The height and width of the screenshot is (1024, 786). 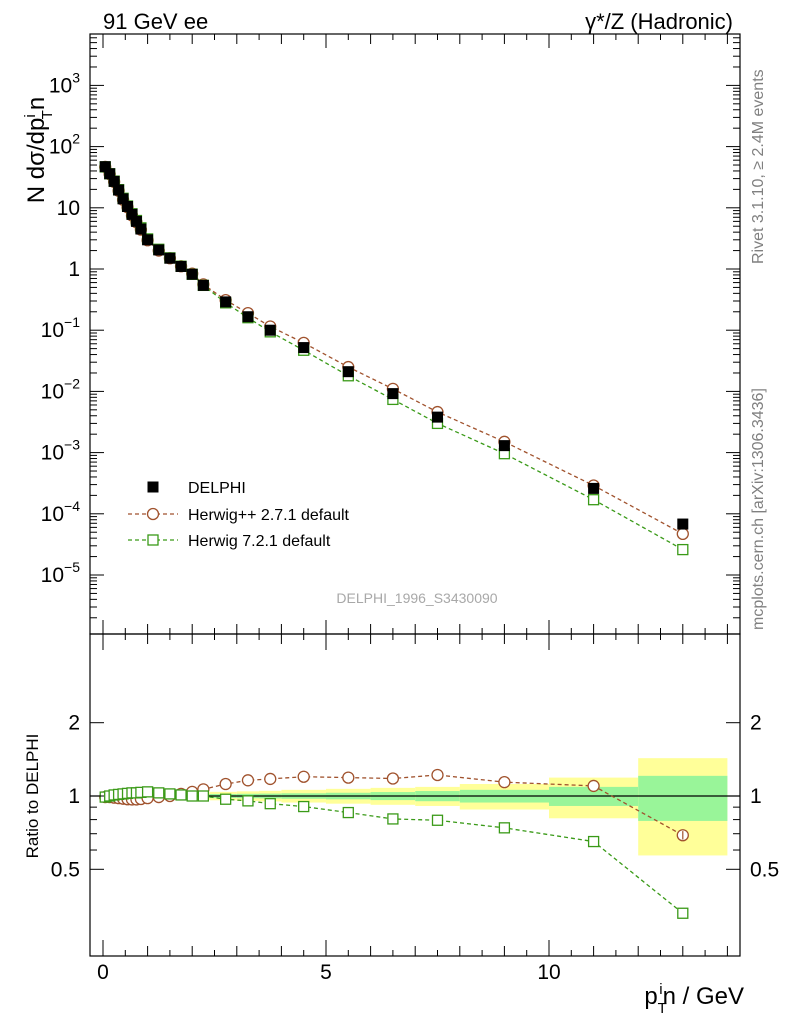 What do you see at coordinates (32, 796) in the screenshot?
I see `ratio-axis-title: Ratio to DELPHI` at bounding box center [32, 796].